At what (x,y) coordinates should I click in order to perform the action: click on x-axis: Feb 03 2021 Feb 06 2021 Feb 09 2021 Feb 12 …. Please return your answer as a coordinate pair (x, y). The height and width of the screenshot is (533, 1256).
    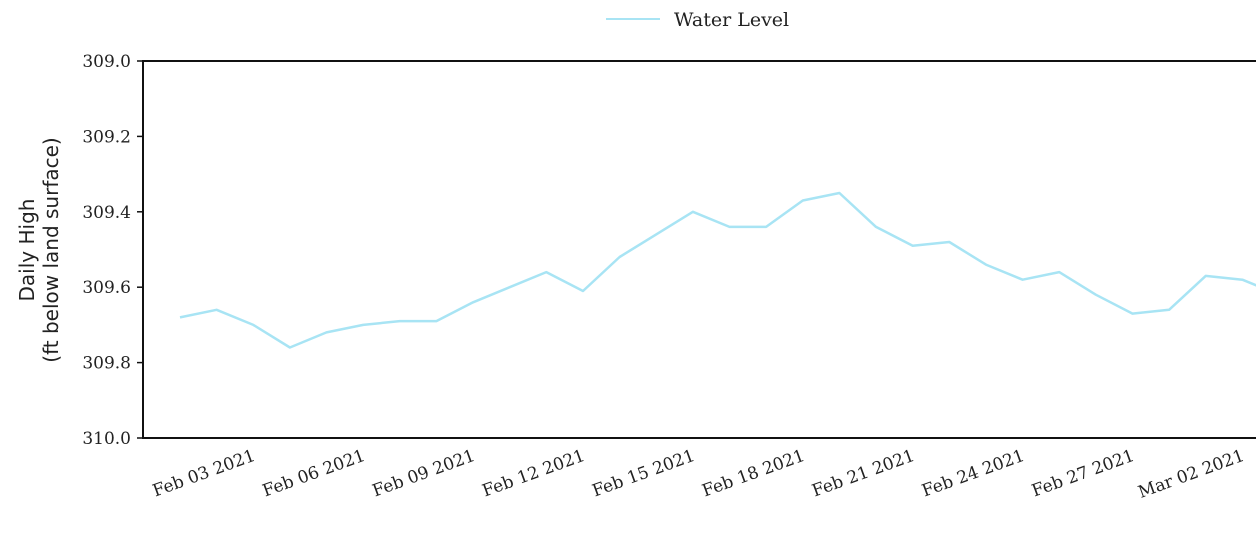
    Looking at the image, I should click on (698, 474).